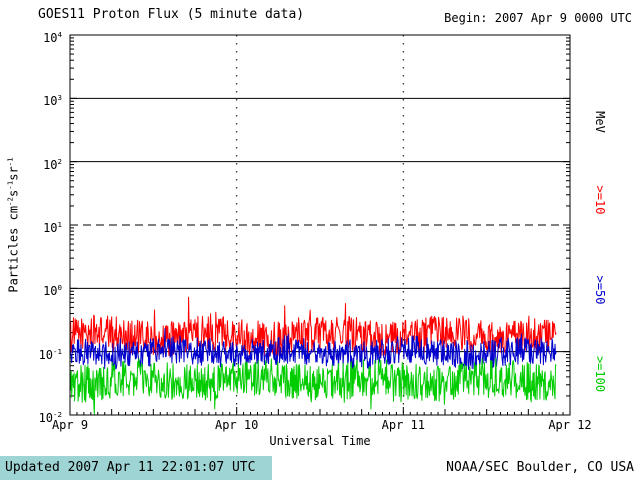  I want to click on x-tick-label: Apr 11, so click(403, 425).